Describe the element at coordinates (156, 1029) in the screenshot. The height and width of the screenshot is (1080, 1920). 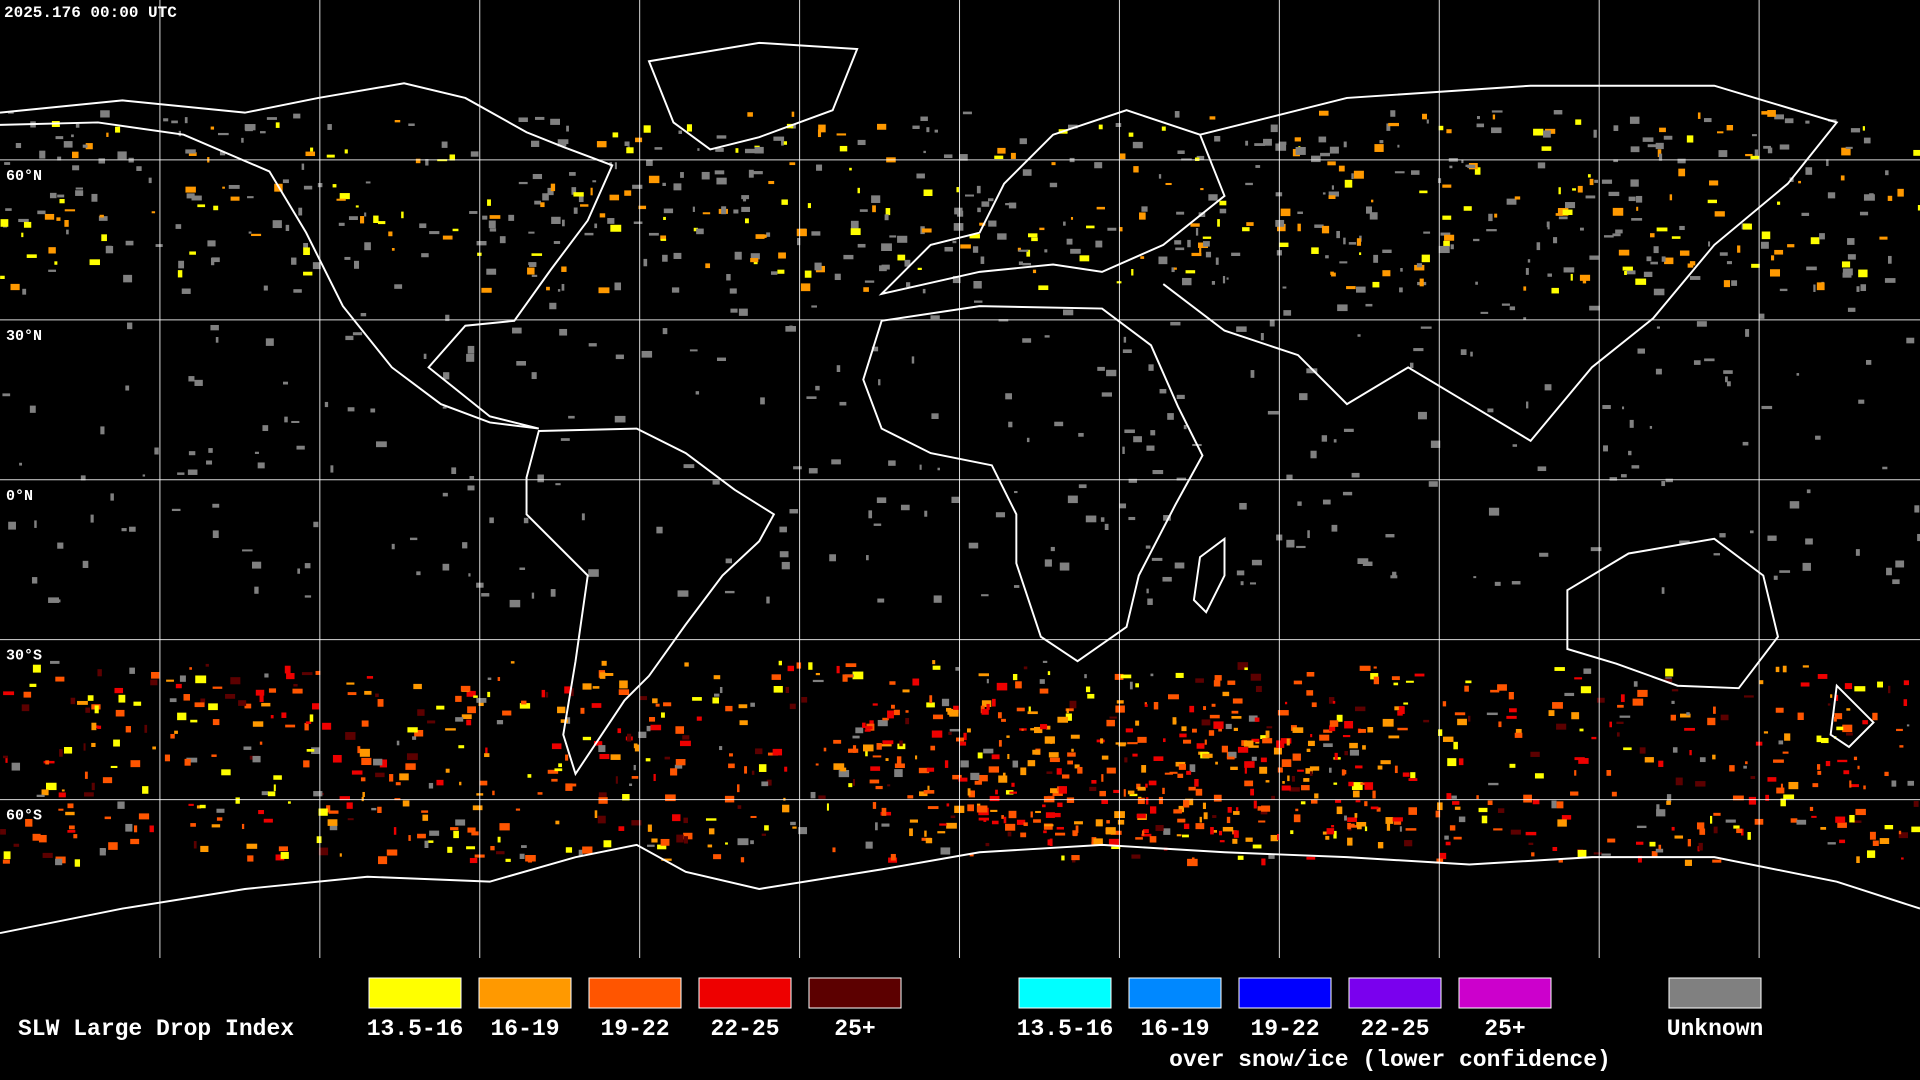
I see `legend-title: SLW Large Drop Index` at that location.